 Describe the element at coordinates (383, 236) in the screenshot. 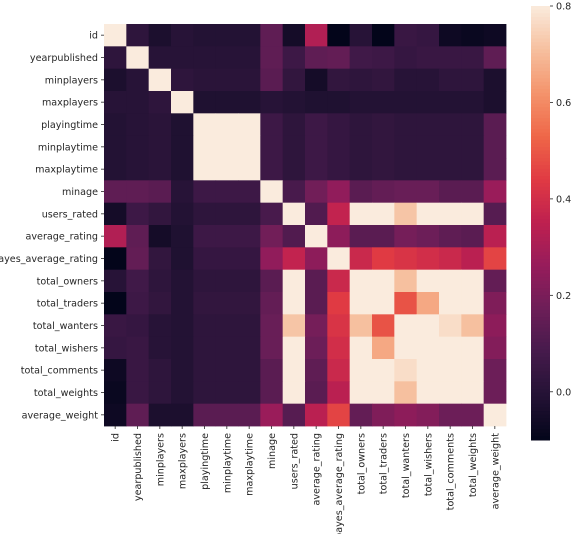

I see `cell-average_rating-total_traders` at that location.